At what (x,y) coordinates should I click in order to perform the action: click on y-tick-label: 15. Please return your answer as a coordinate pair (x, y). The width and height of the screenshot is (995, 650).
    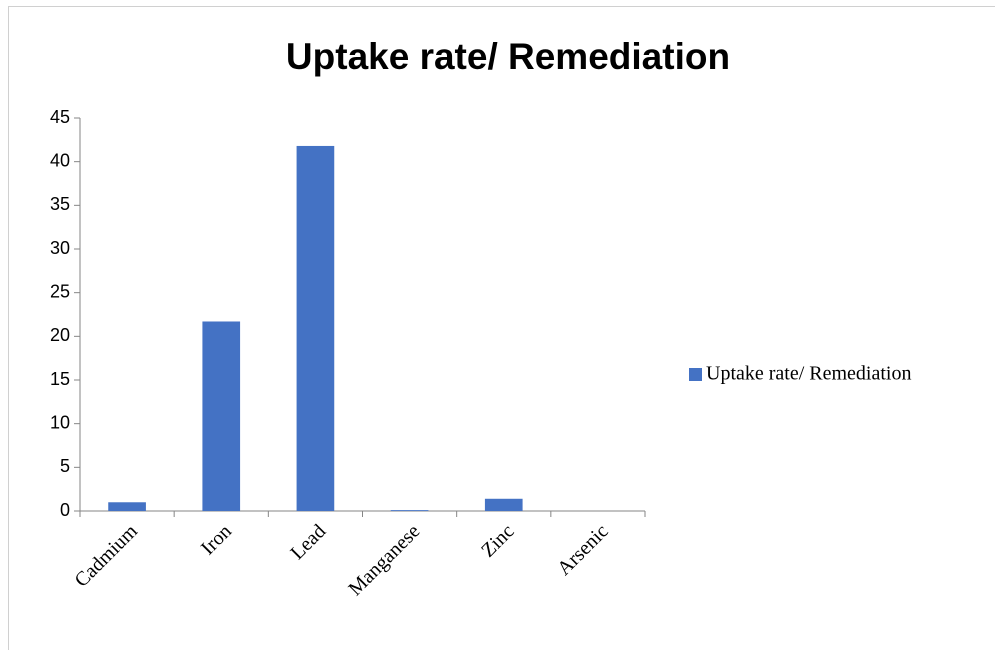
    Looking at the image, I should click on (60, 379).